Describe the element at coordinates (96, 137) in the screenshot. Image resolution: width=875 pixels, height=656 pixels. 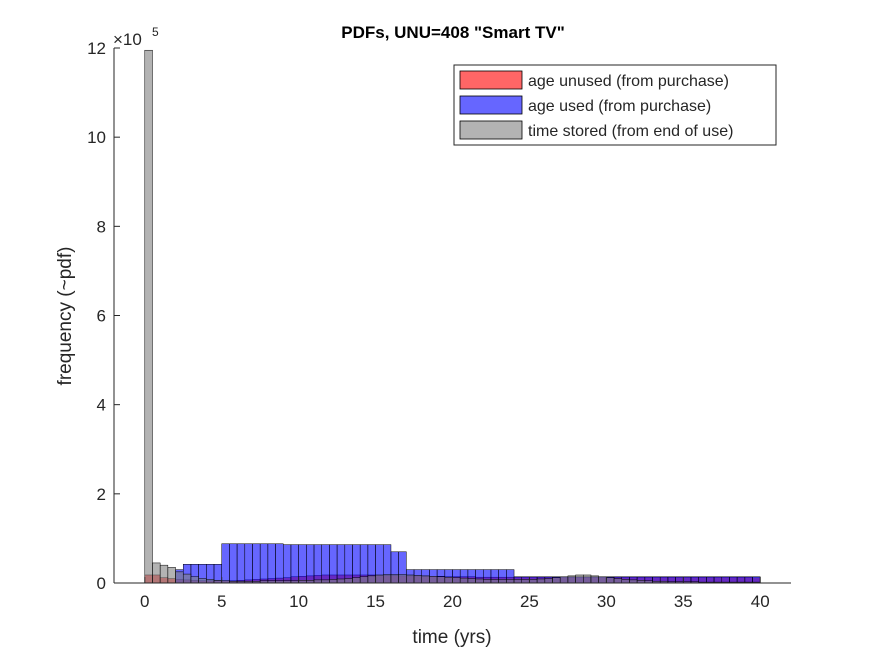
I see `y-tick-label: 10` at that location.